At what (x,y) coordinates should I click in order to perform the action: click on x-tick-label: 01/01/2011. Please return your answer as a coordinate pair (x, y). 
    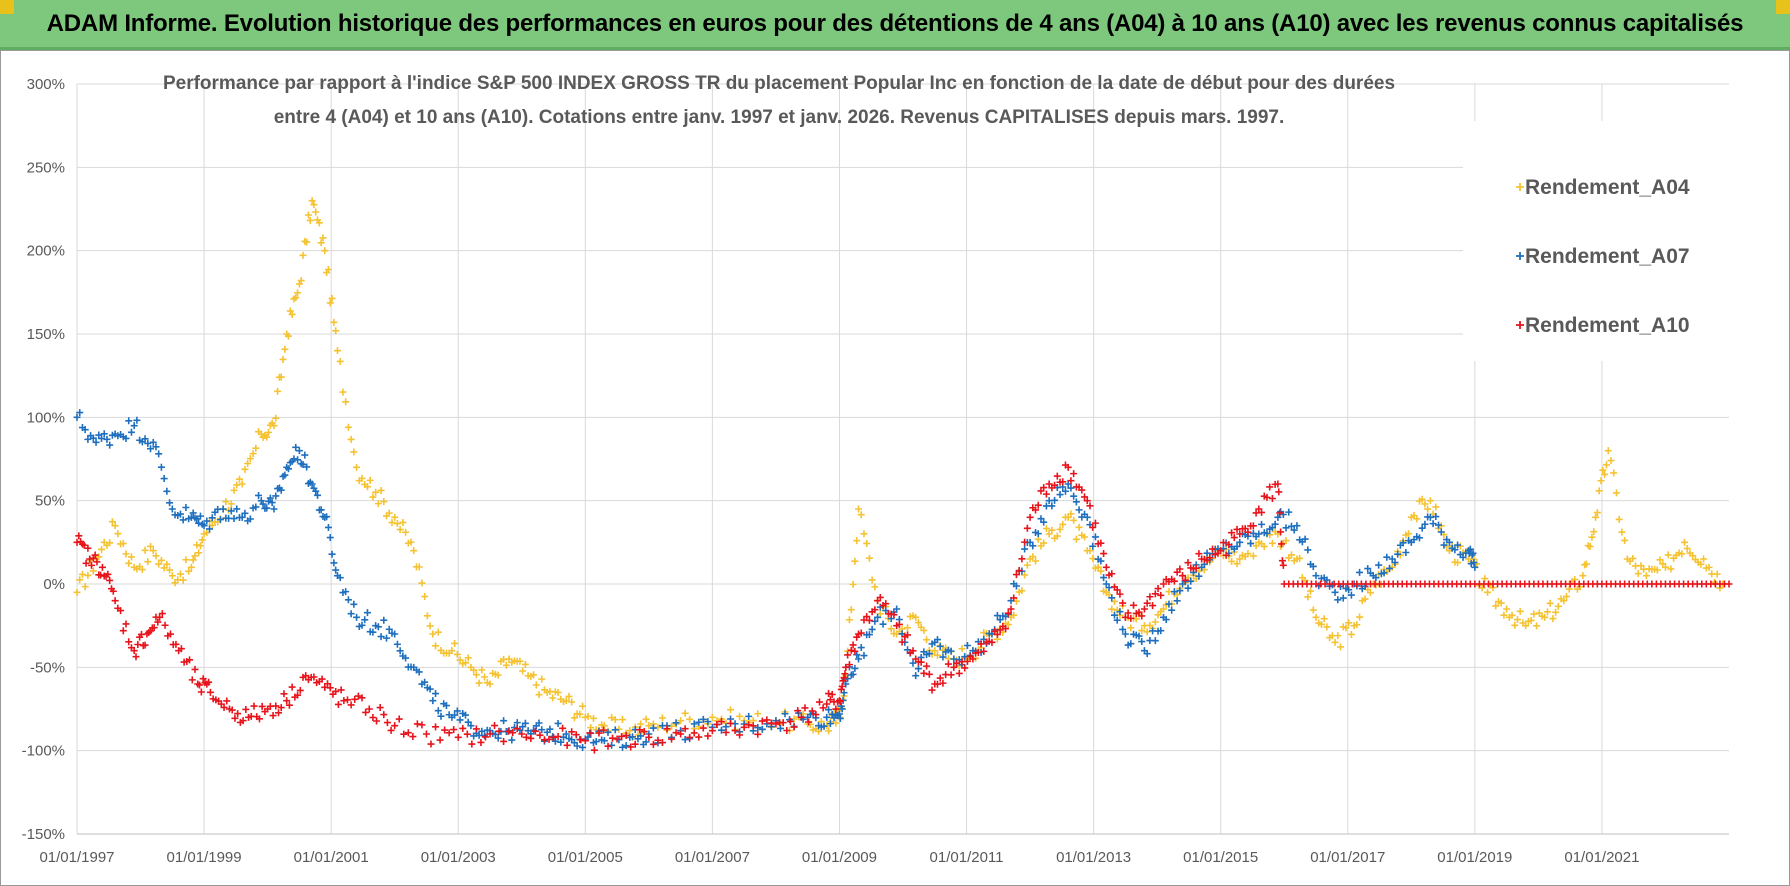
    Looking at the image, I should click on (967, 857).